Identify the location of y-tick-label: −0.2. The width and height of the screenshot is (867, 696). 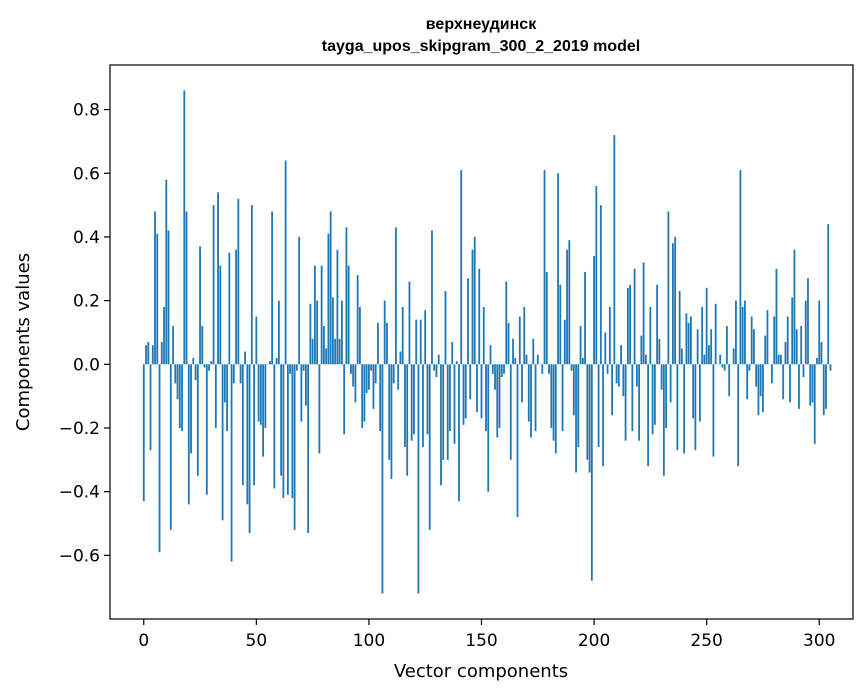
(79, 429).